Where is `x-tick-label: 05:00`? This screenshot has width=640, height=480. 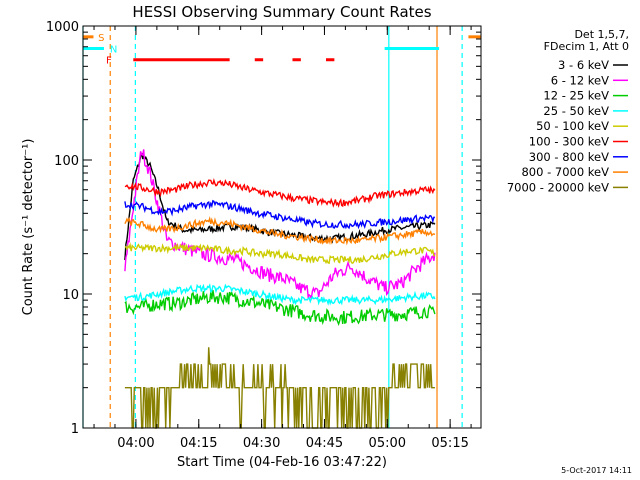 x-tick-label: 05:00 is located at coordinates (387, 443).